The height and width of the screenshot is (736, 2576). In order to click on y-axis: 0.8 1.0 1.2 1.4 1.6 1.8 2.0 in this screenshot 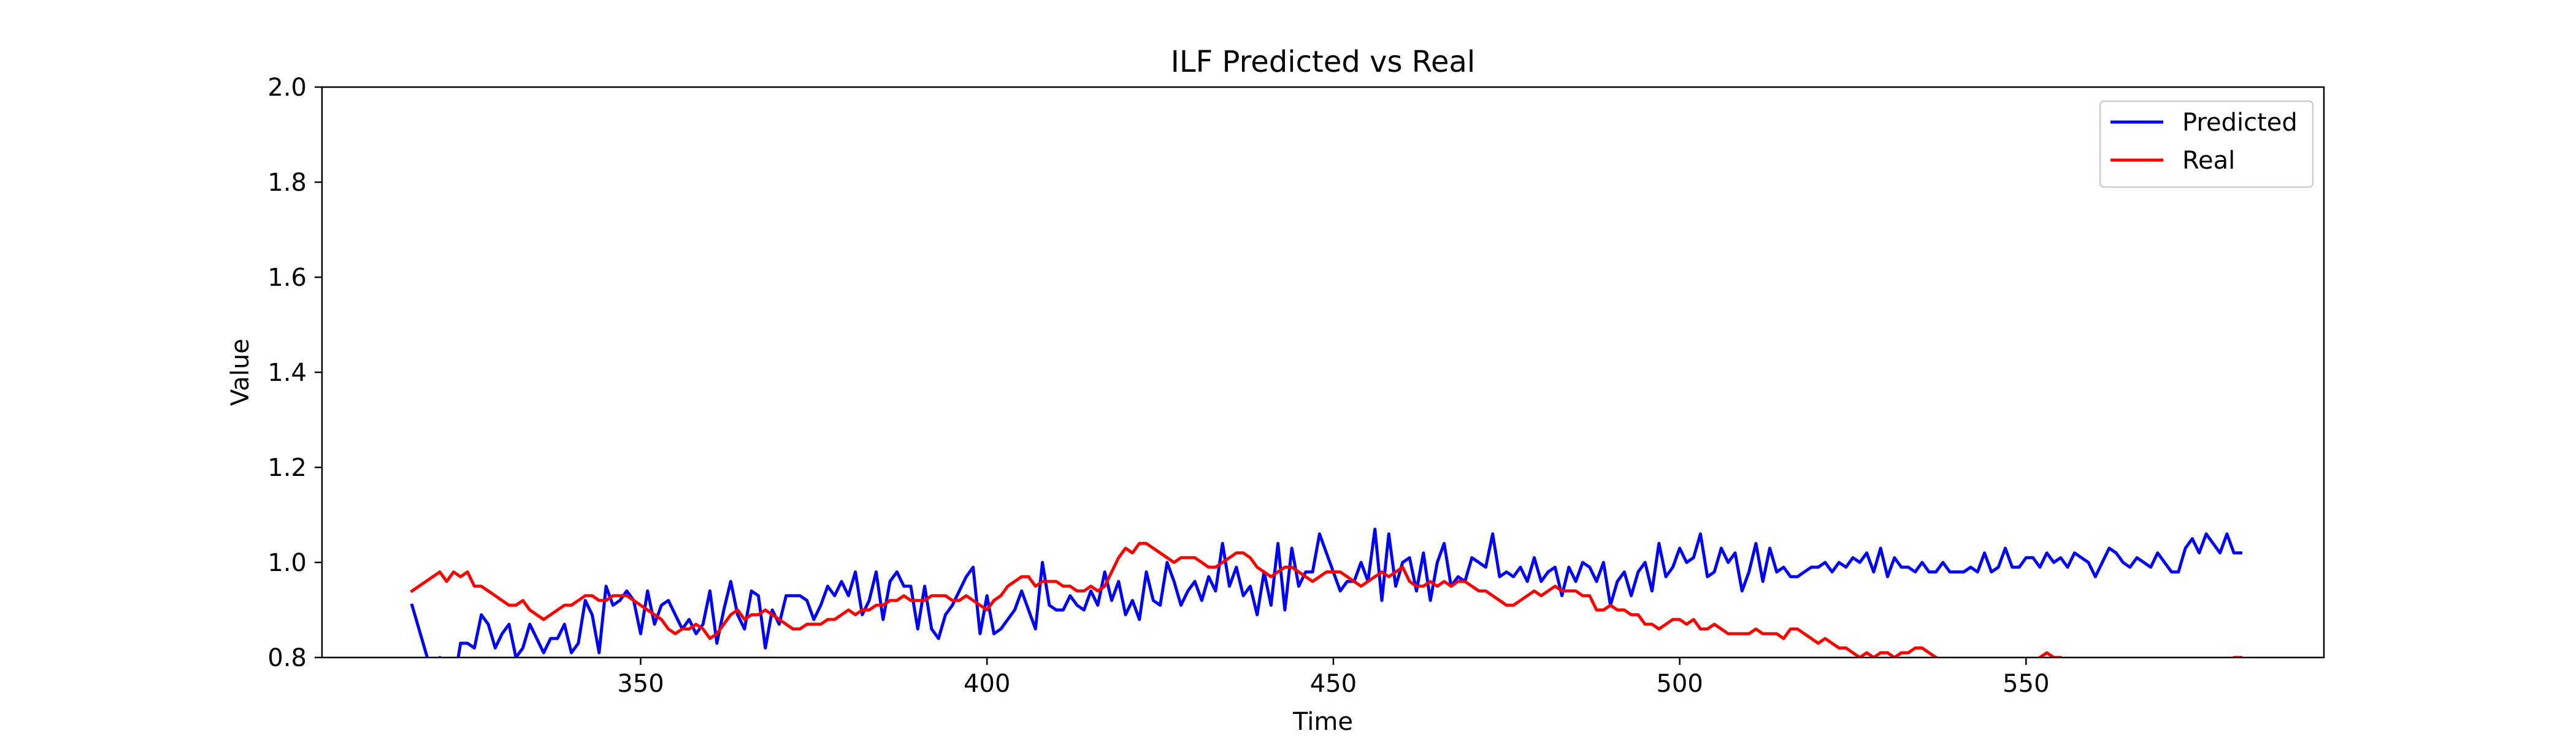, I will do `click(294, 373)`.